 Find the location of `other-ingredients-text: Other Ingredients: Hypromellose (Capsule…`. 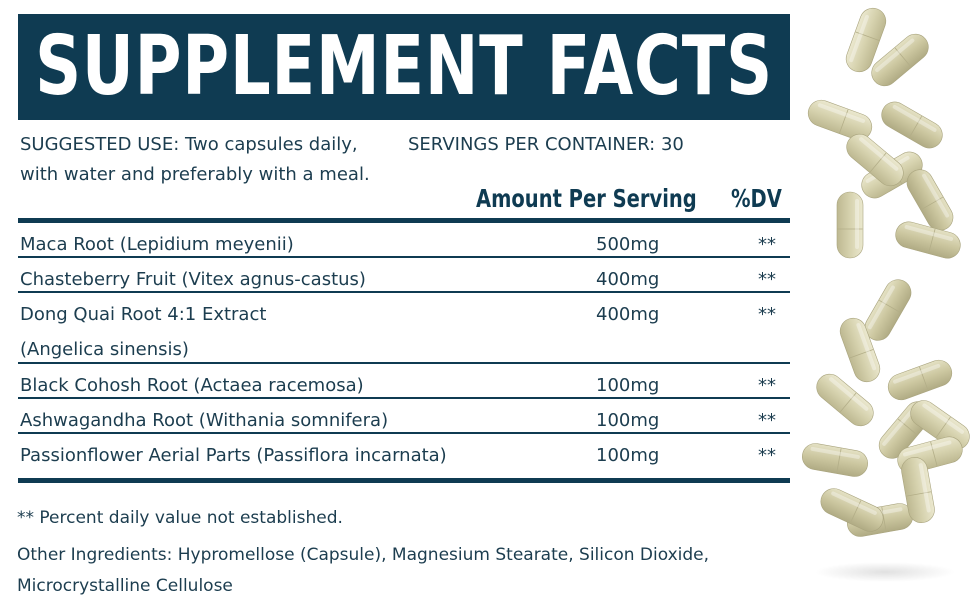

other-ingredients-text: Other Ingredients: Hypromellose (Capsule… is located at coordinates (363, 570).